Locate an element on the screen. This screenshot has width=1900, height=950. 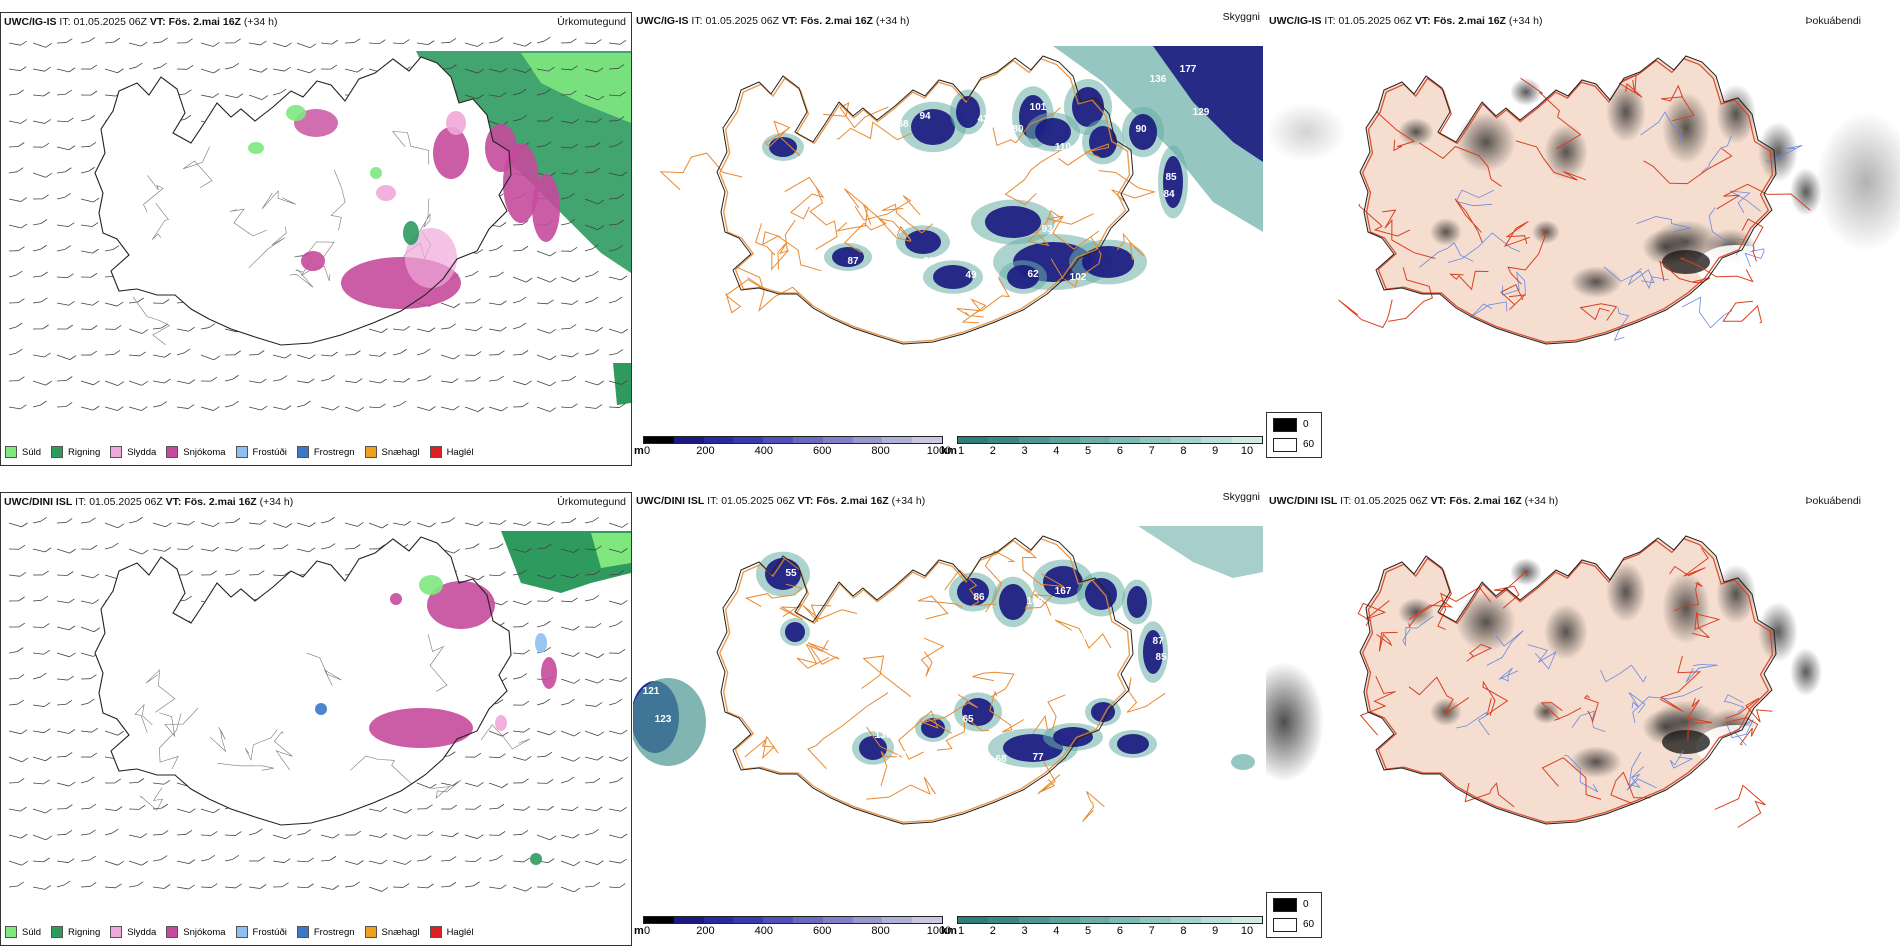
legend-item: Snjókoma is located at coordinates (196, 932).